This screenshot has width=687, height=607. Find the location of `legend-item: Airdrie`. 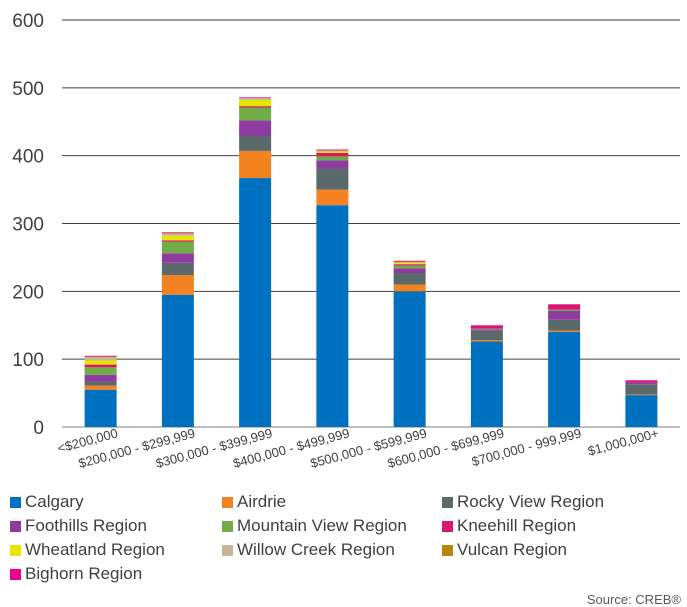

legend-item: Airdrie is located at coordinates (254, 502).